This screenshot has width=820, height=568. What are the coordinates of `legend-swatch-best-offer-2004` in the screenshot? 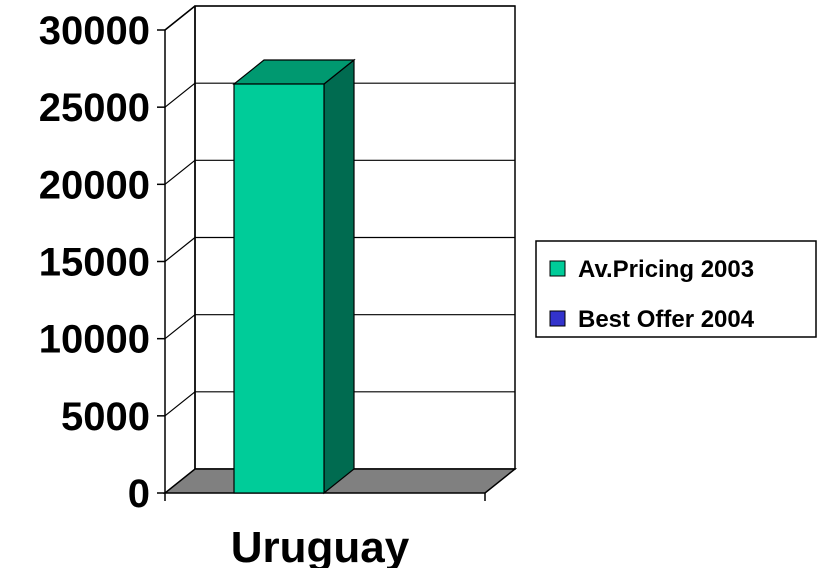 It's located at (557, 318).